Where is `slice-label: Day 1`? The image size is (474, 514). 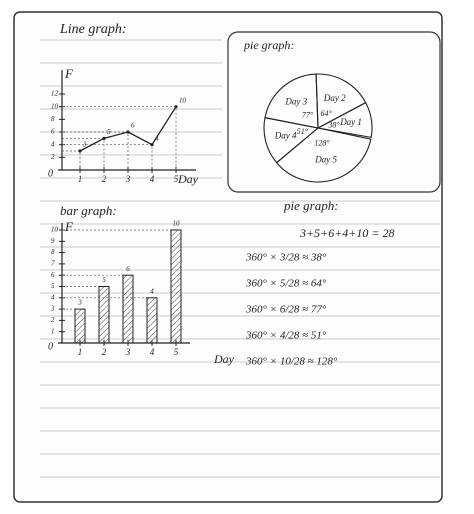
slice-label: Day 1 is located at coordinates (350, 122).